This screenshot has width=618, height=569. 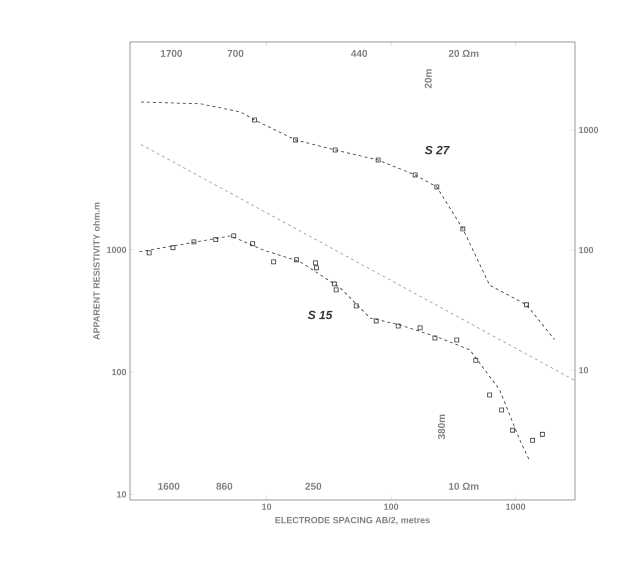 I want to click on annotation: 440, so click(x=359, y=53).